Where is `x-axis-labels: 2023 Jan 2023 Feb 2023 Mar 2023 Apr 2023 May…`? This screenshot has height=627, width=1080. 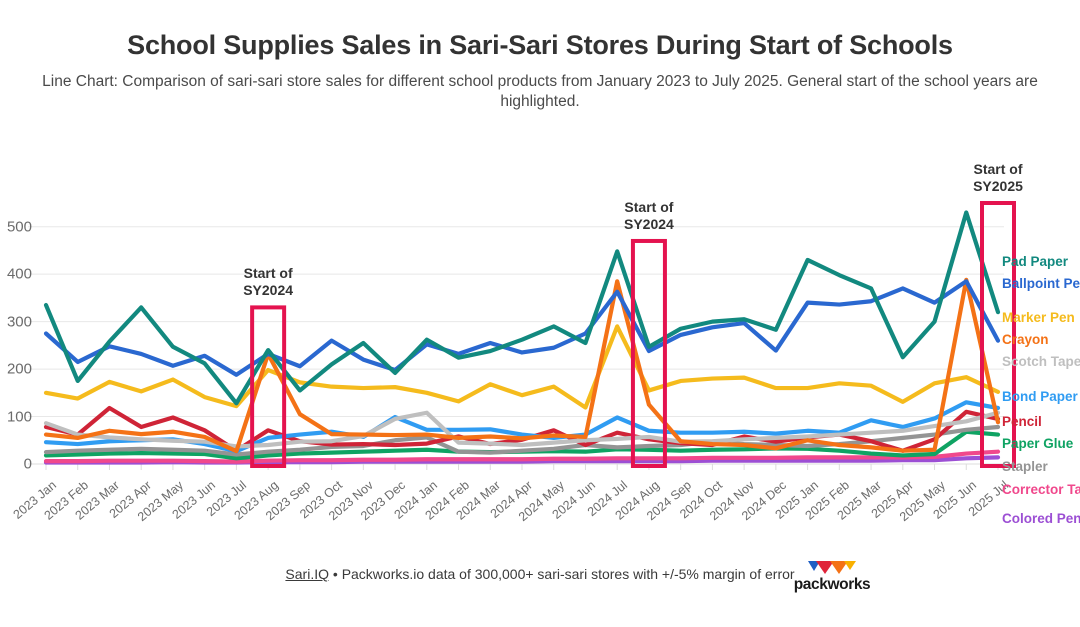
x-axis-labels: 2023 Jan 2023 Feb 2023 Mar 2023 Apr 2023 May… is located at coordinates (540, 510).